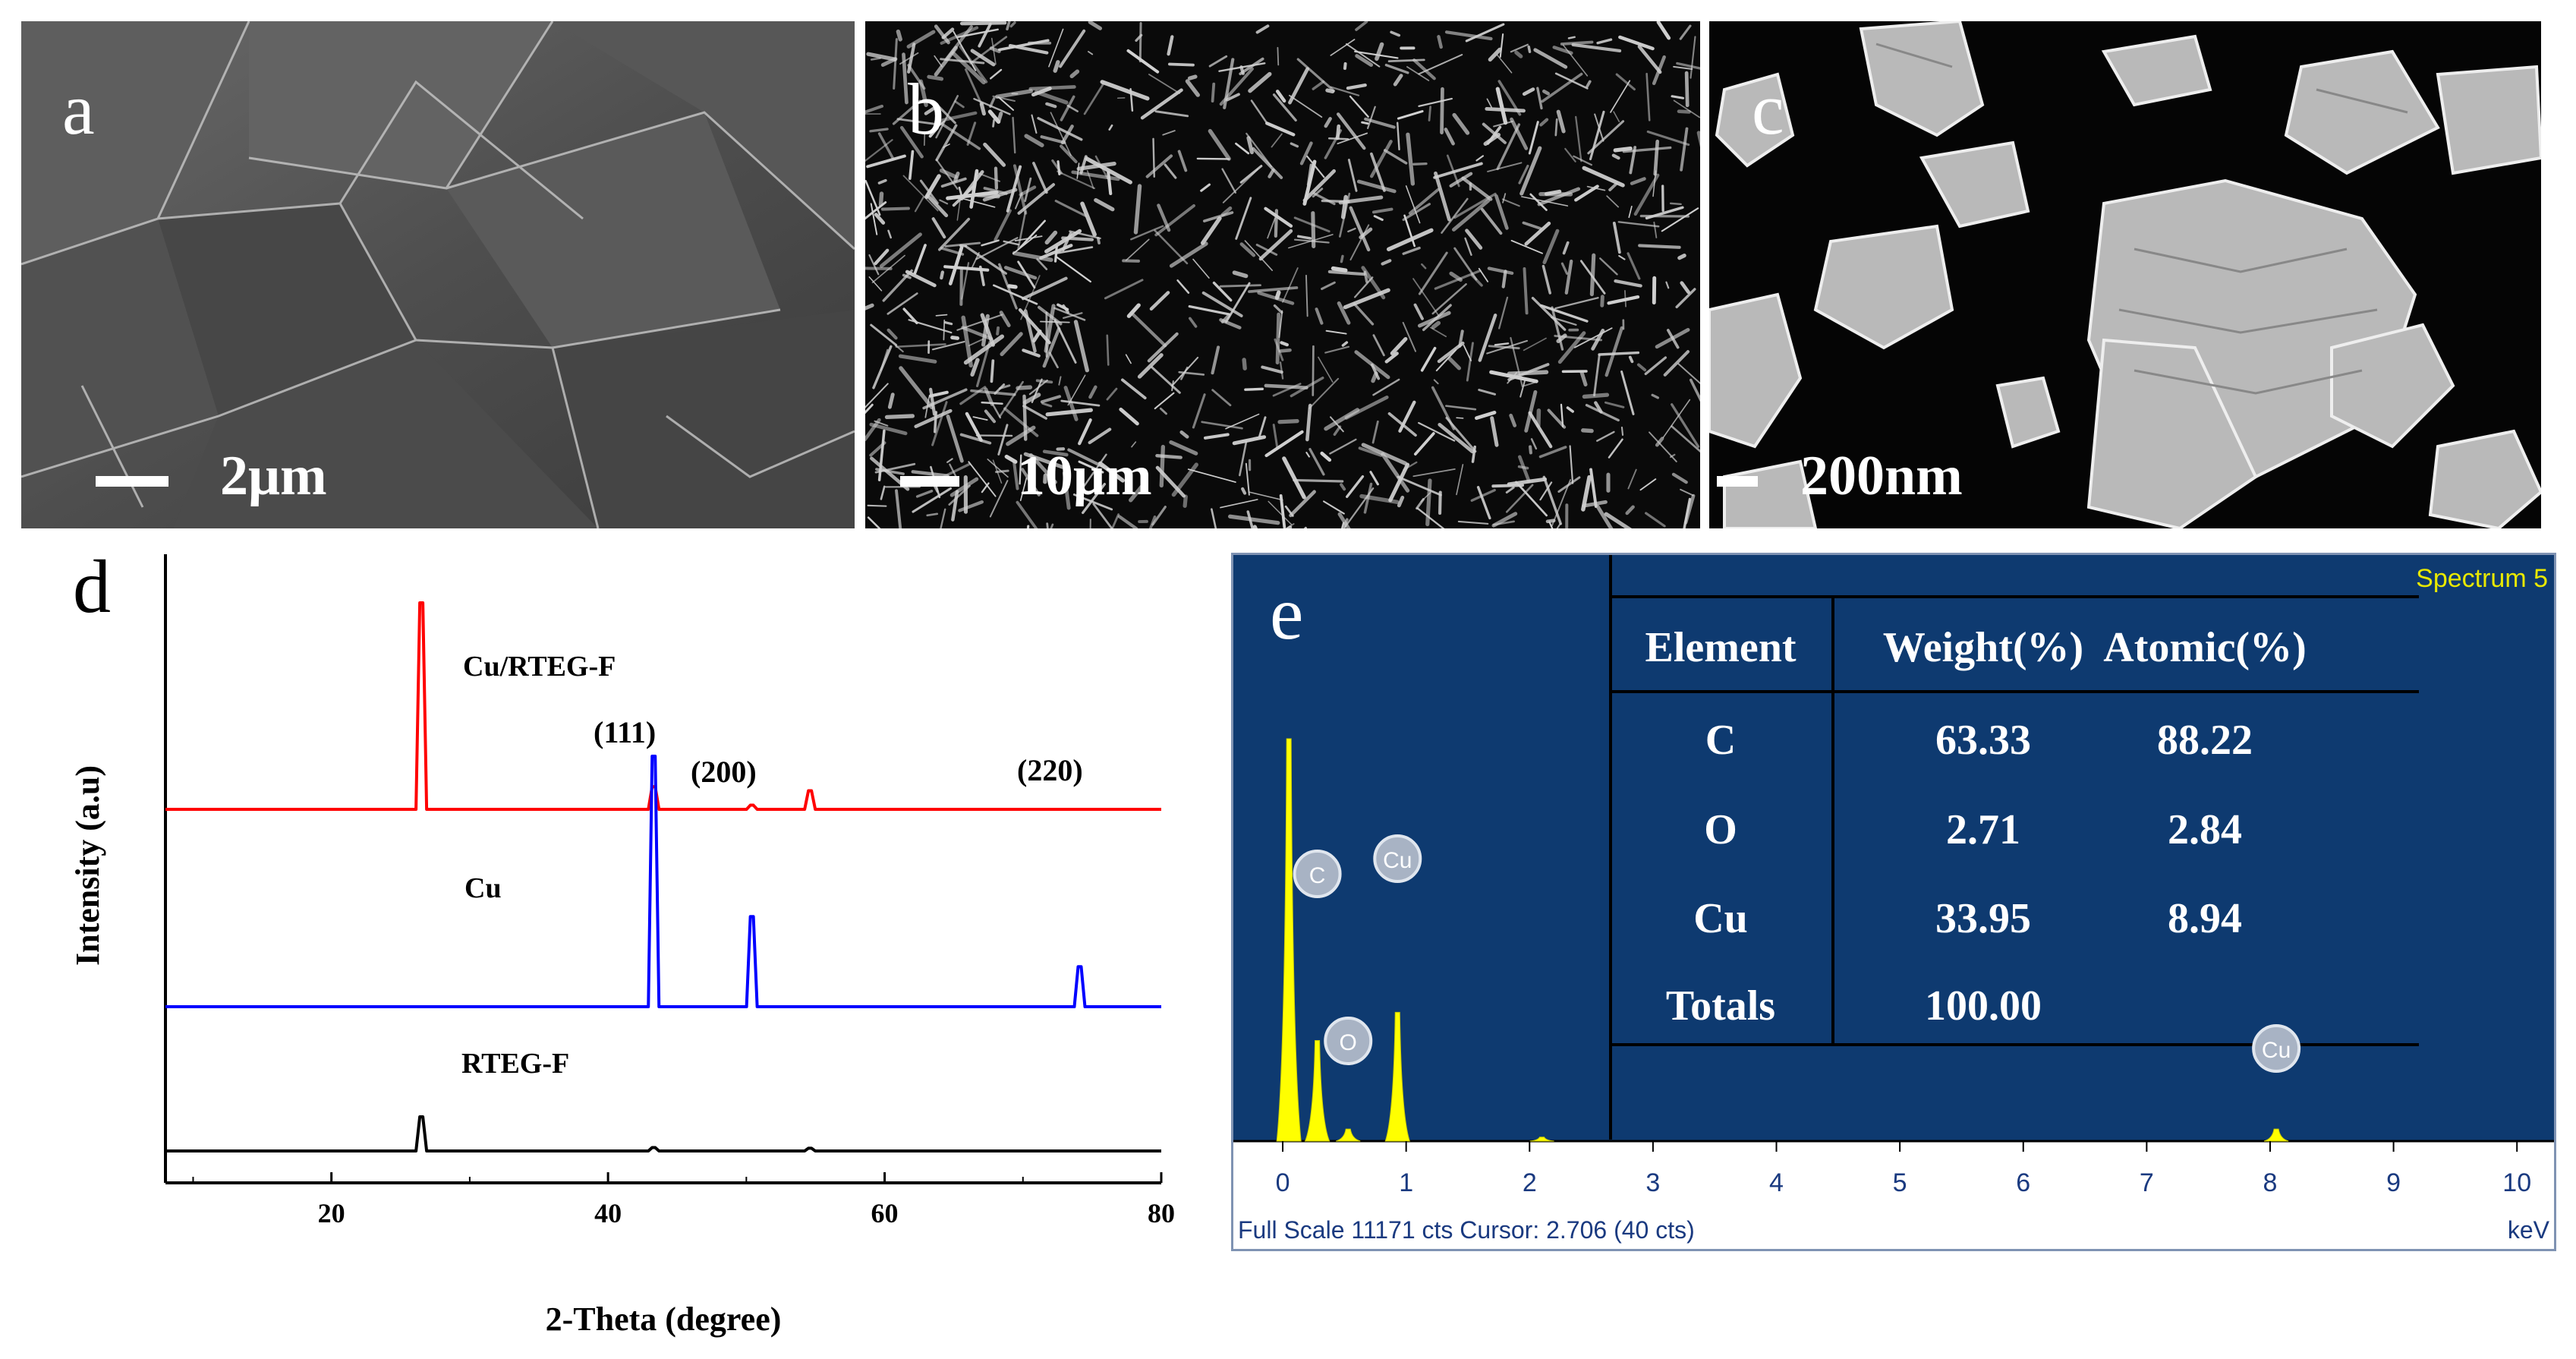 The height and width of the screenshot is (1359, 2576). What do you see at coordinates (2393, 1182) in the screenshot?
I see `spectrum-tick-label: 9` at bounding box center [2393, 1182].